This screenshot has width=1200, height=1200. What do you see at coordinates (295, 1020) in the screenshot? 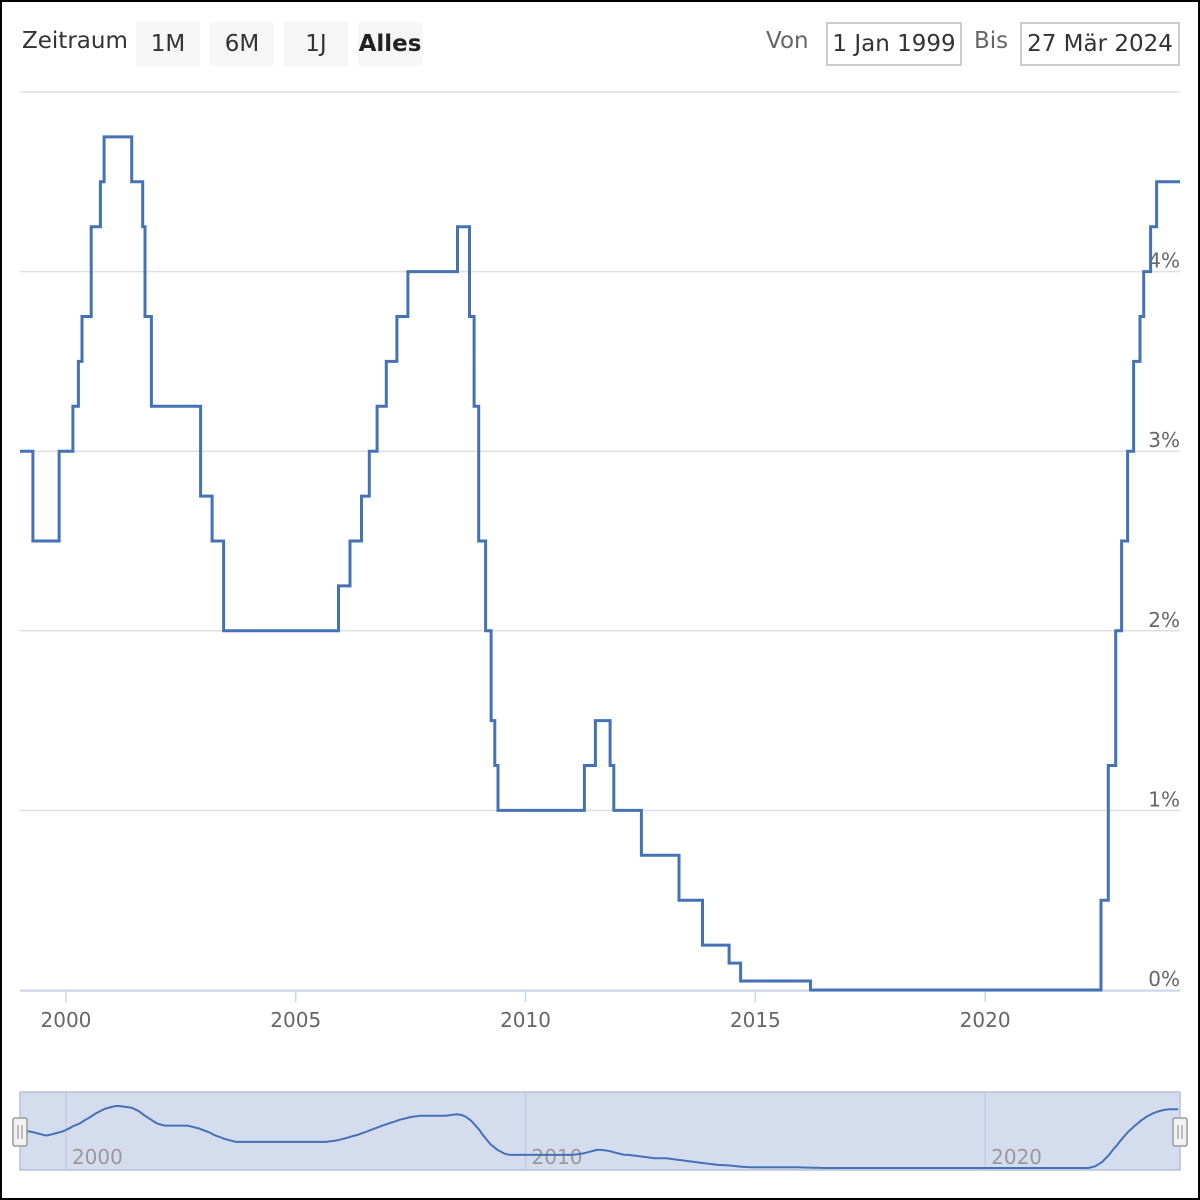
I see `x-tick-label: 2005` at bounding box center [295, 1020].